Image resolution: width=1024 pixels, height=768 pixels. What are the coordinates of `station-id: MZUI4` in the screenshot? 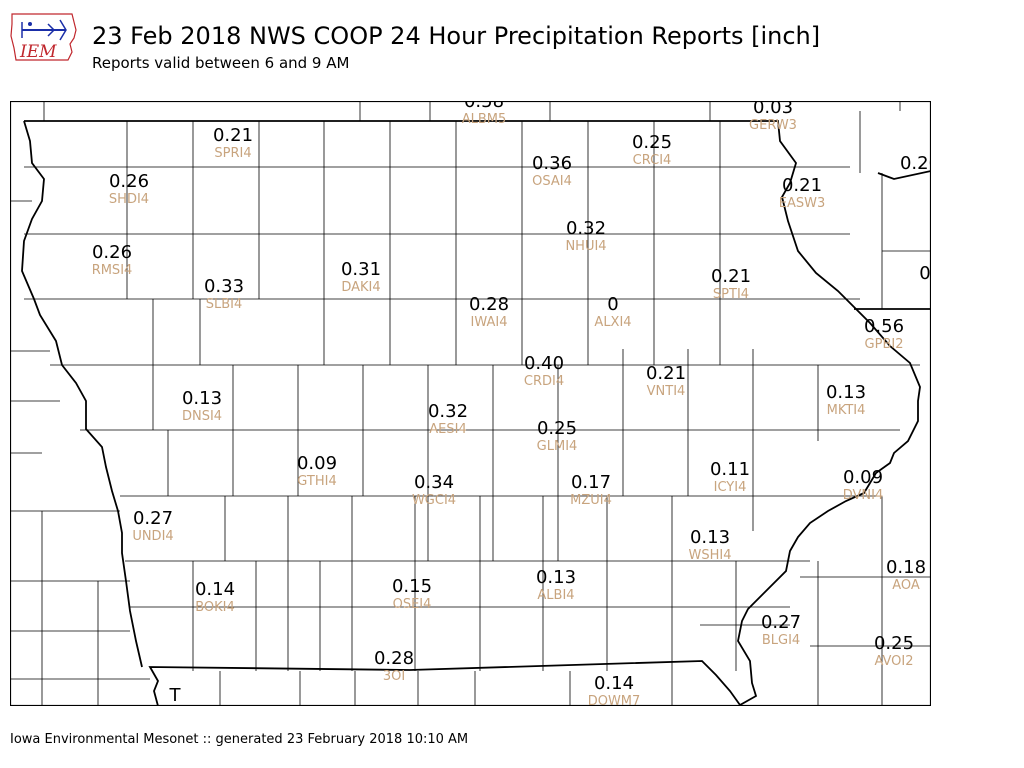 It's located at (591, 500).